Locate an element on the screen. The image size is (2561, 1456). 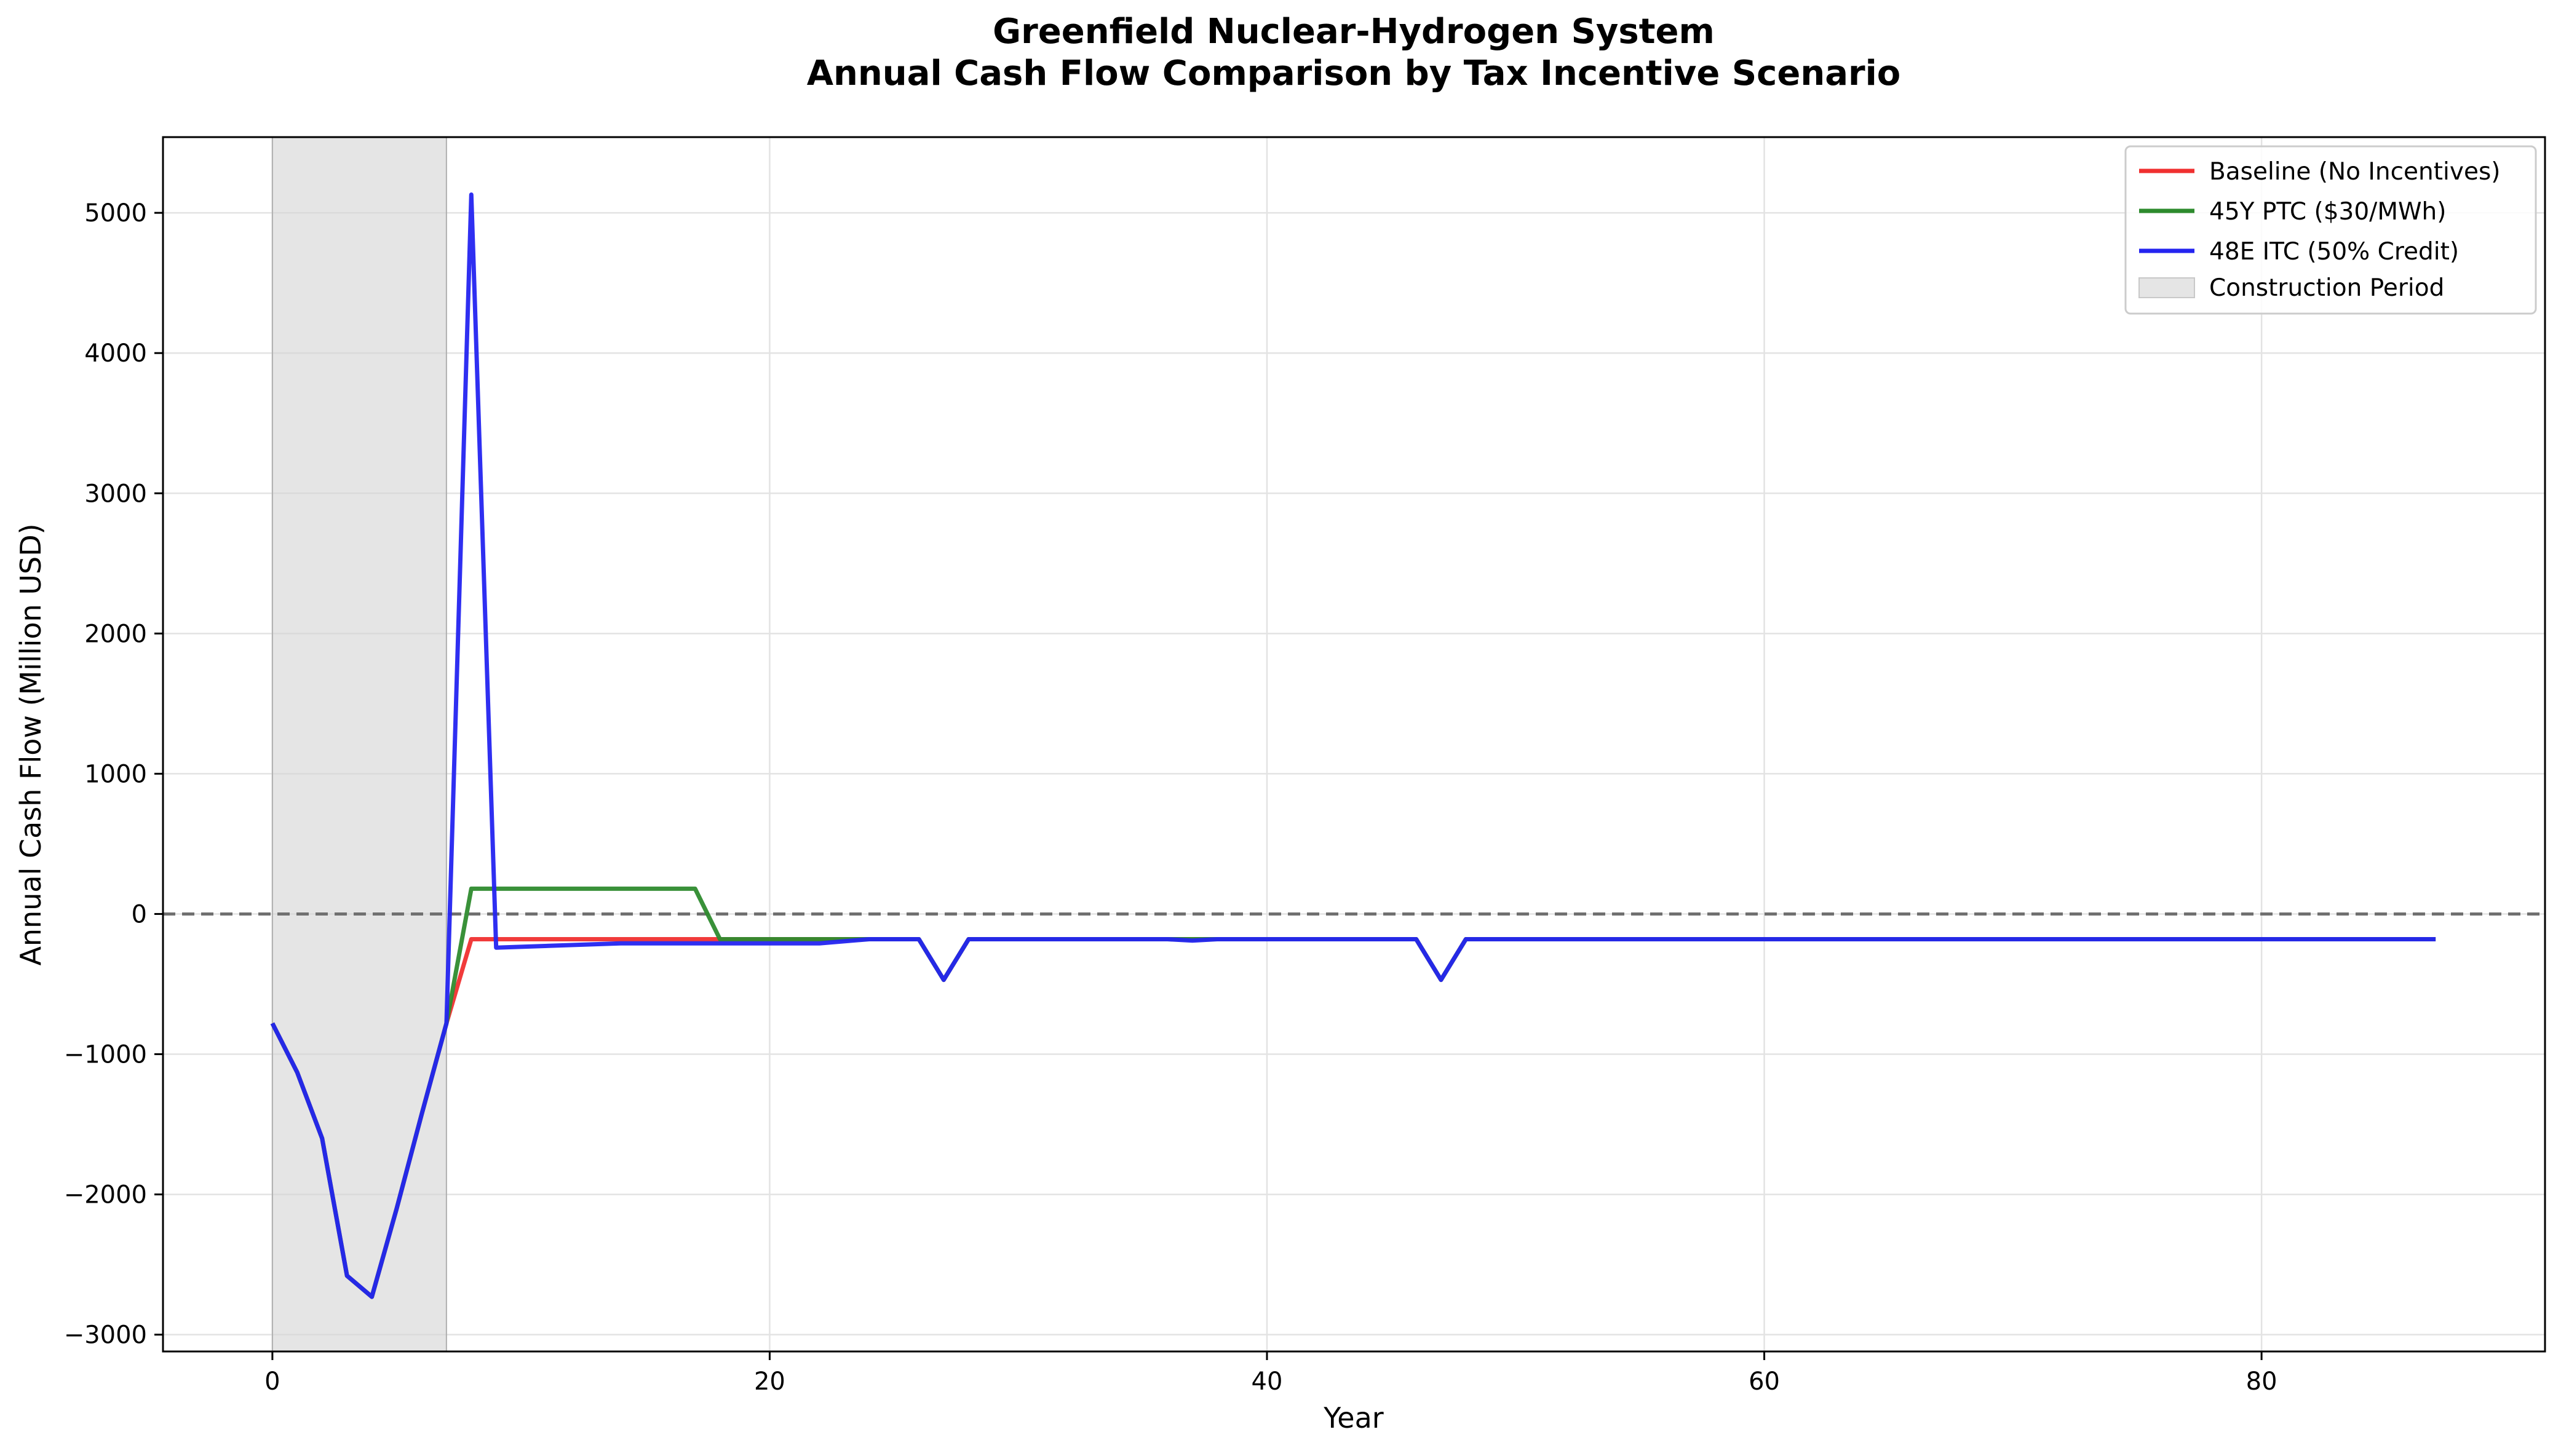
legend-label-construction: Construction Period is located at coordinates (2327, 288).